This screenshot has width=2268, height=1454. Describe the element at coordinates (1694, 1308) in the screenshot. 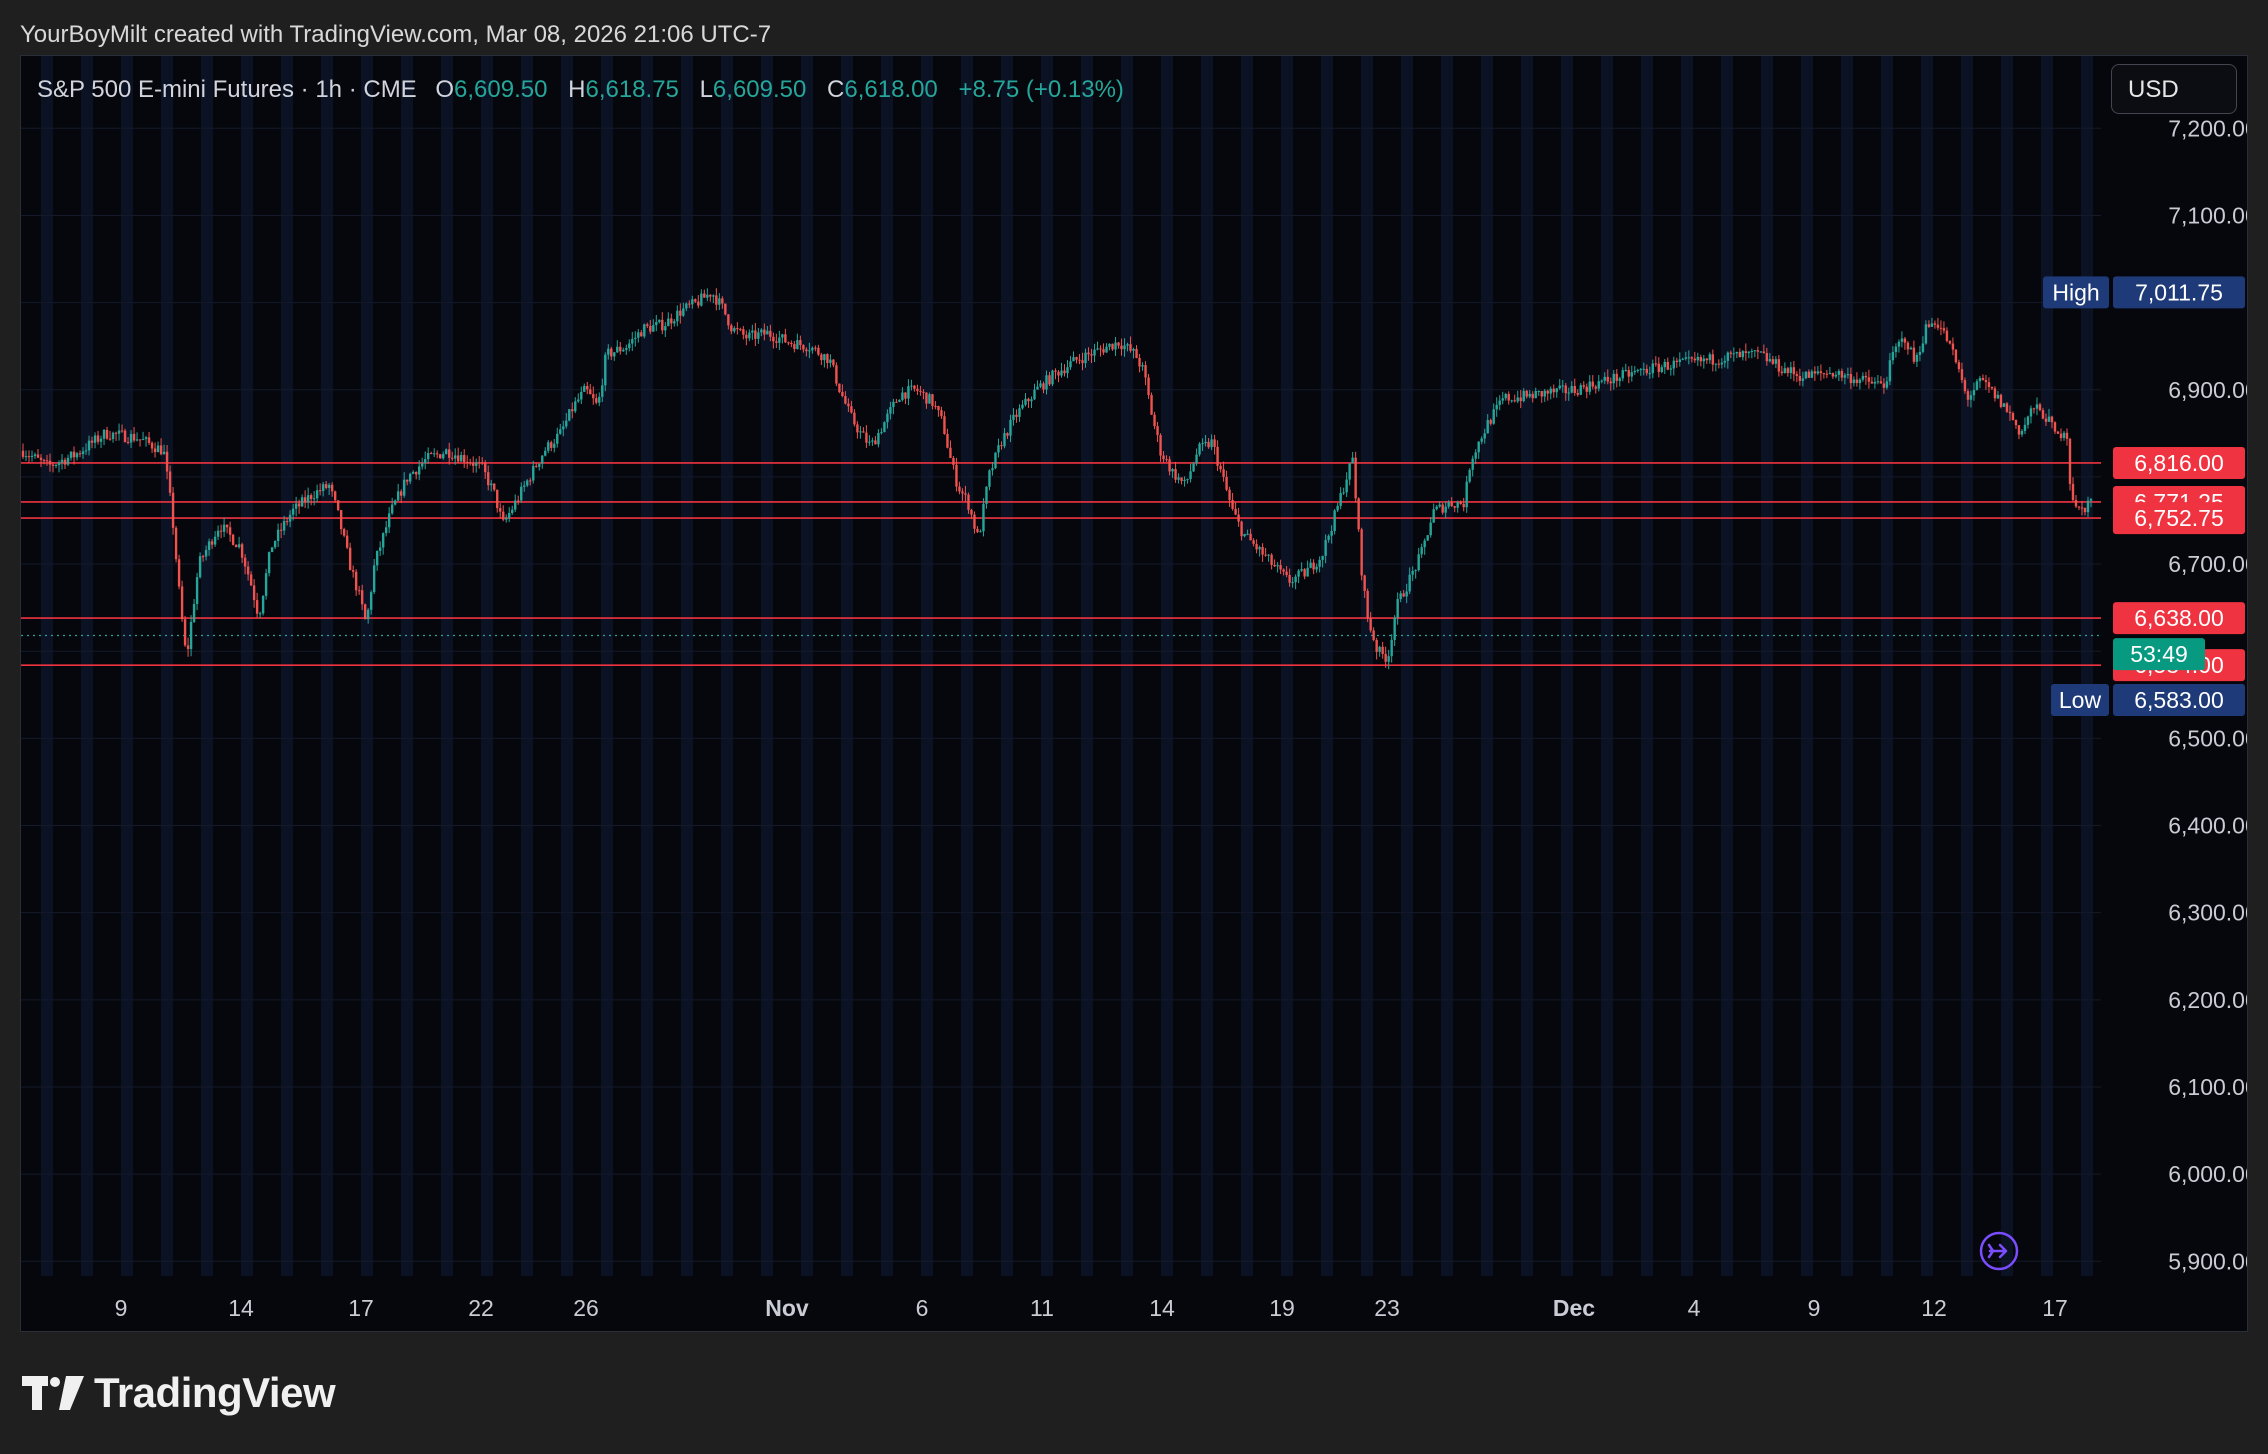

I see `x-tick-label: 4` at that location.